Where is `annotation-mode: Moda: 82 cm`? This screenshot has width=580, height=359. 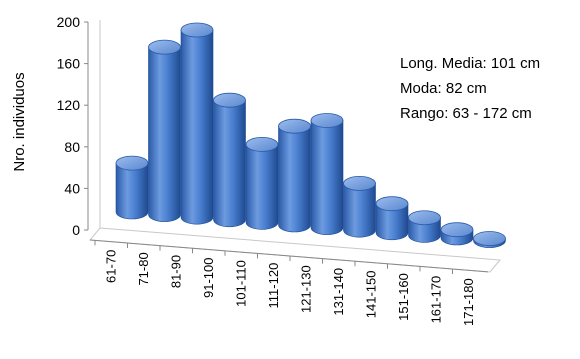 annotation-mode: Moda: 82 cm is located at coordinates (443, 88).